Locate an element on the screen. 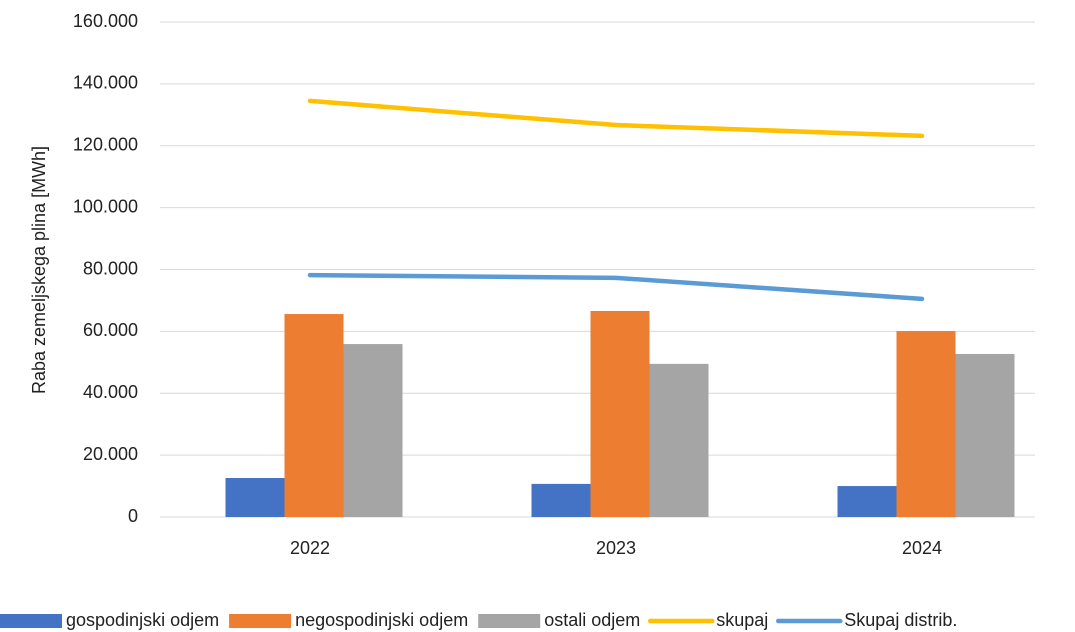  legend-label: Skupaj distrib. is located at coordinates (900, 620).